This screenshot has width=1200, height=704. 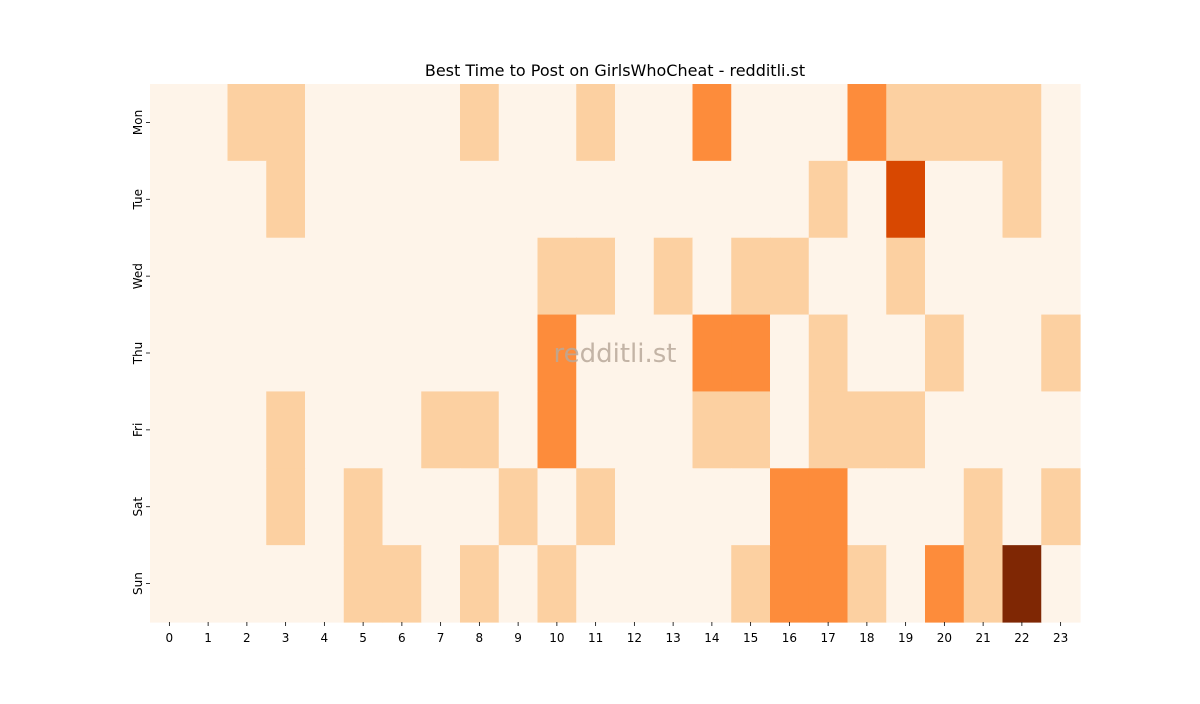 I want to click on y-tick-label: Sat, so click(x=138, y=507).